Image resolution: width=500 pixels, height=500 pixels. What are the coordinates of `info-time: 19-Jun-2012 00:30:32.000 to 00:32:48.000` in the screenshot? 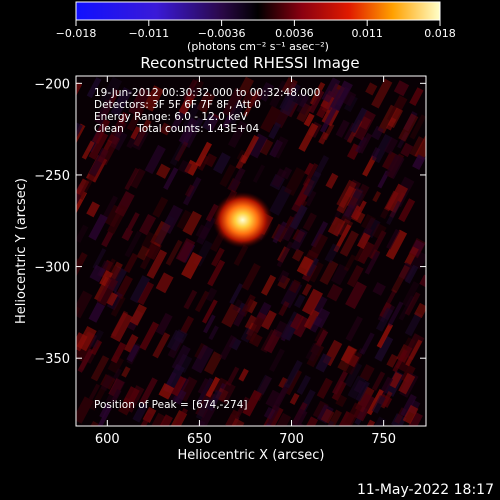 It's located at (207, 93).